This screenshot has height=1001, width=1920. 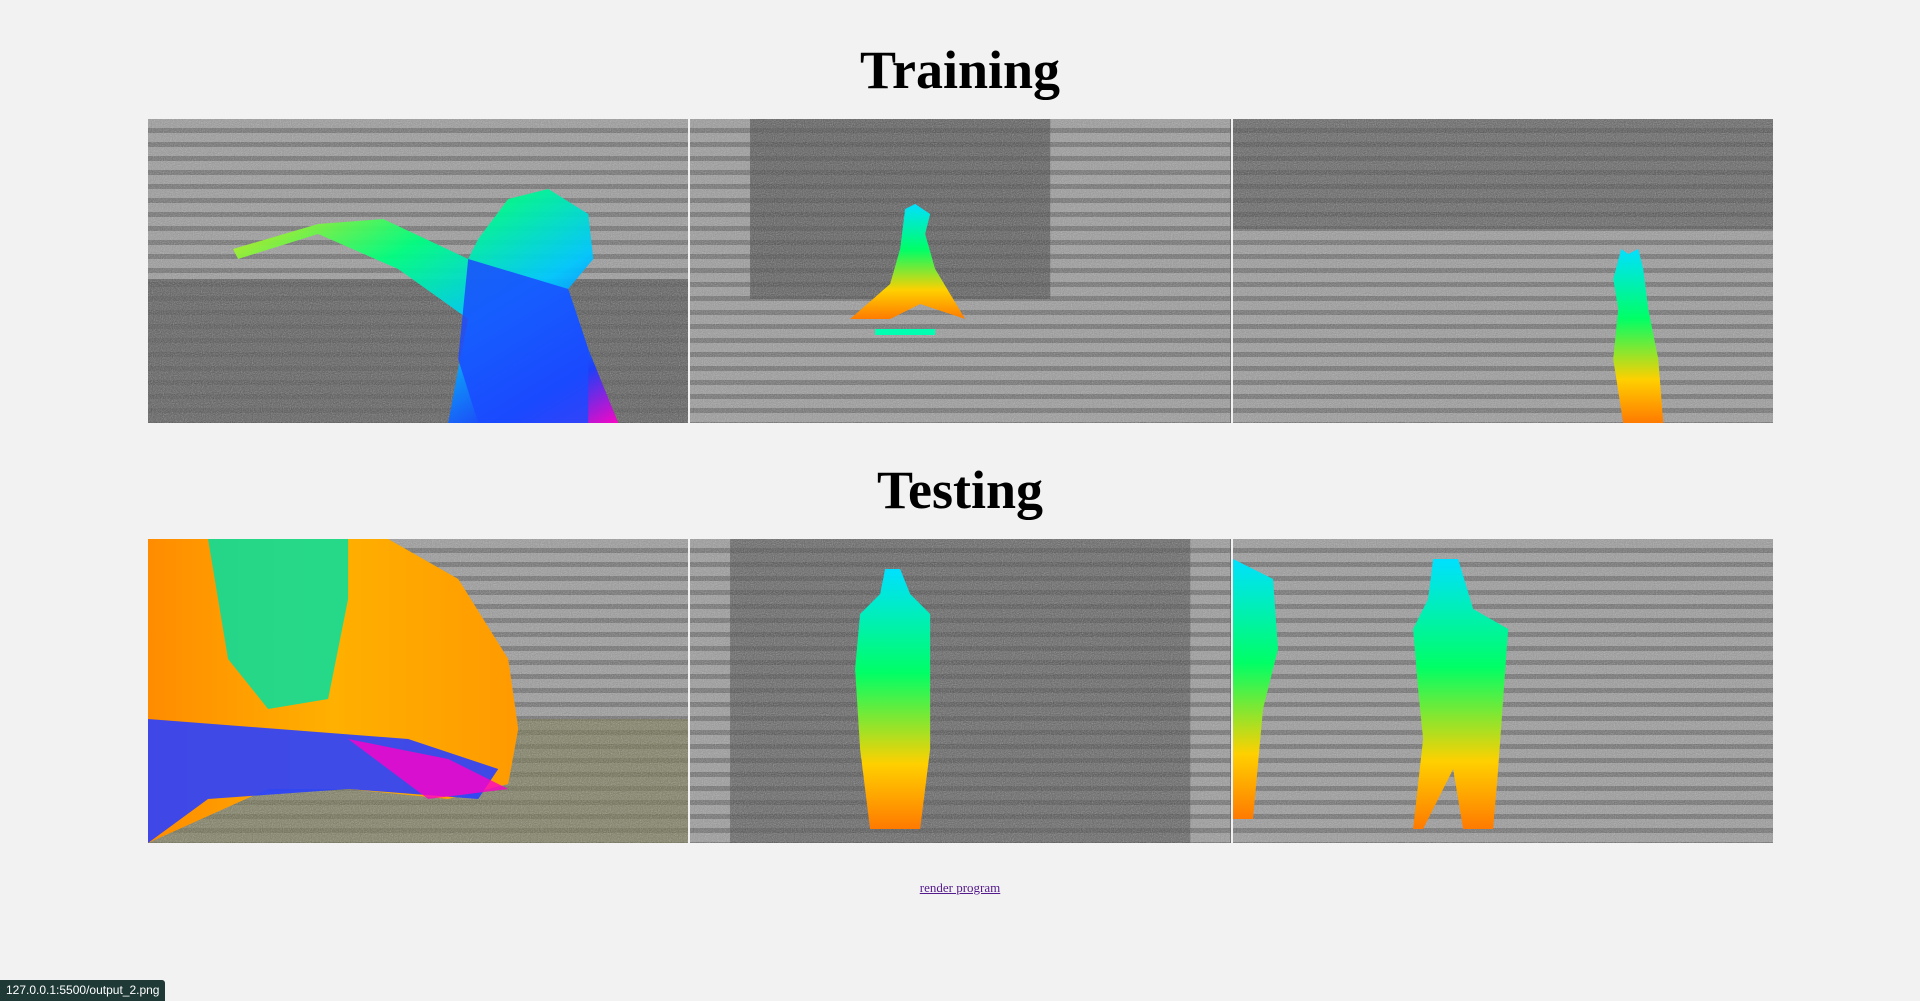 What do you see at coordinates (960, 70) in the screenshot?
I see `training-heading: Training` at bounding box center [960, 70].